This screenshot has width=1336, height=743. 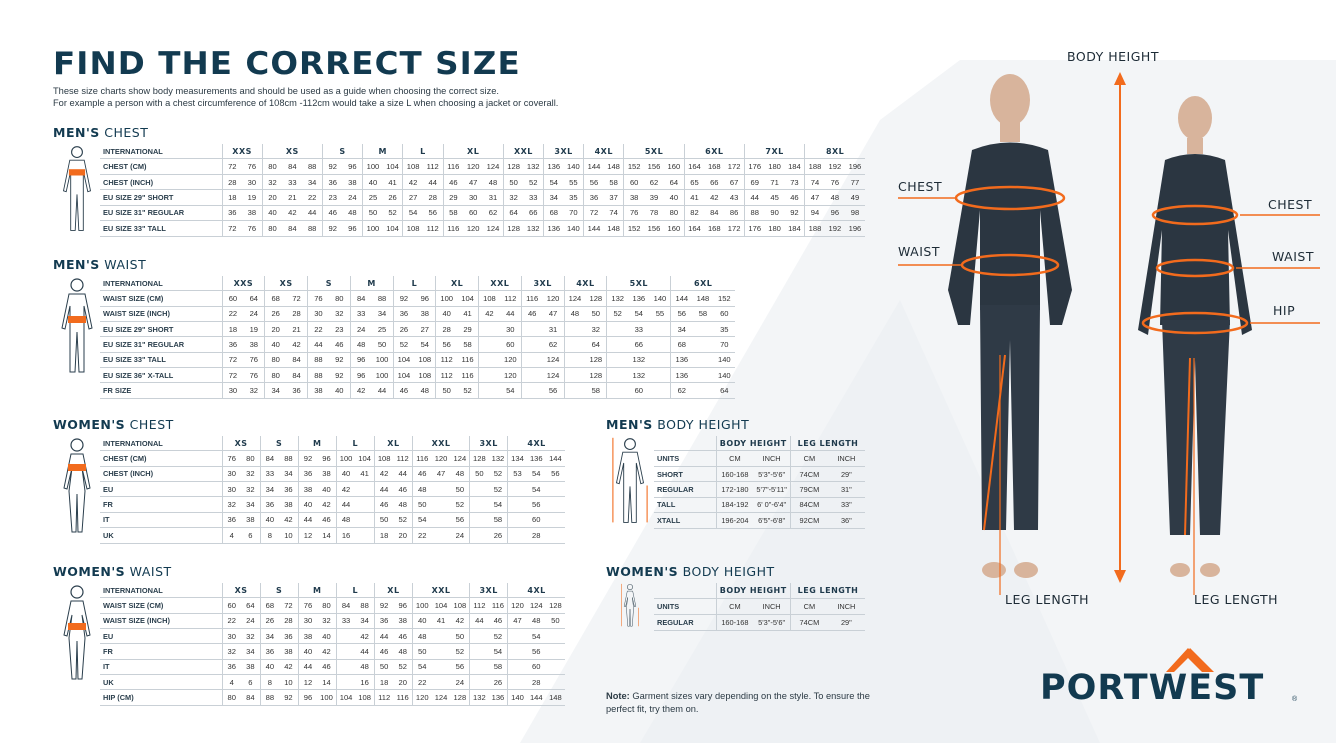 I want to click on header-label, so click(x=685, y=444).